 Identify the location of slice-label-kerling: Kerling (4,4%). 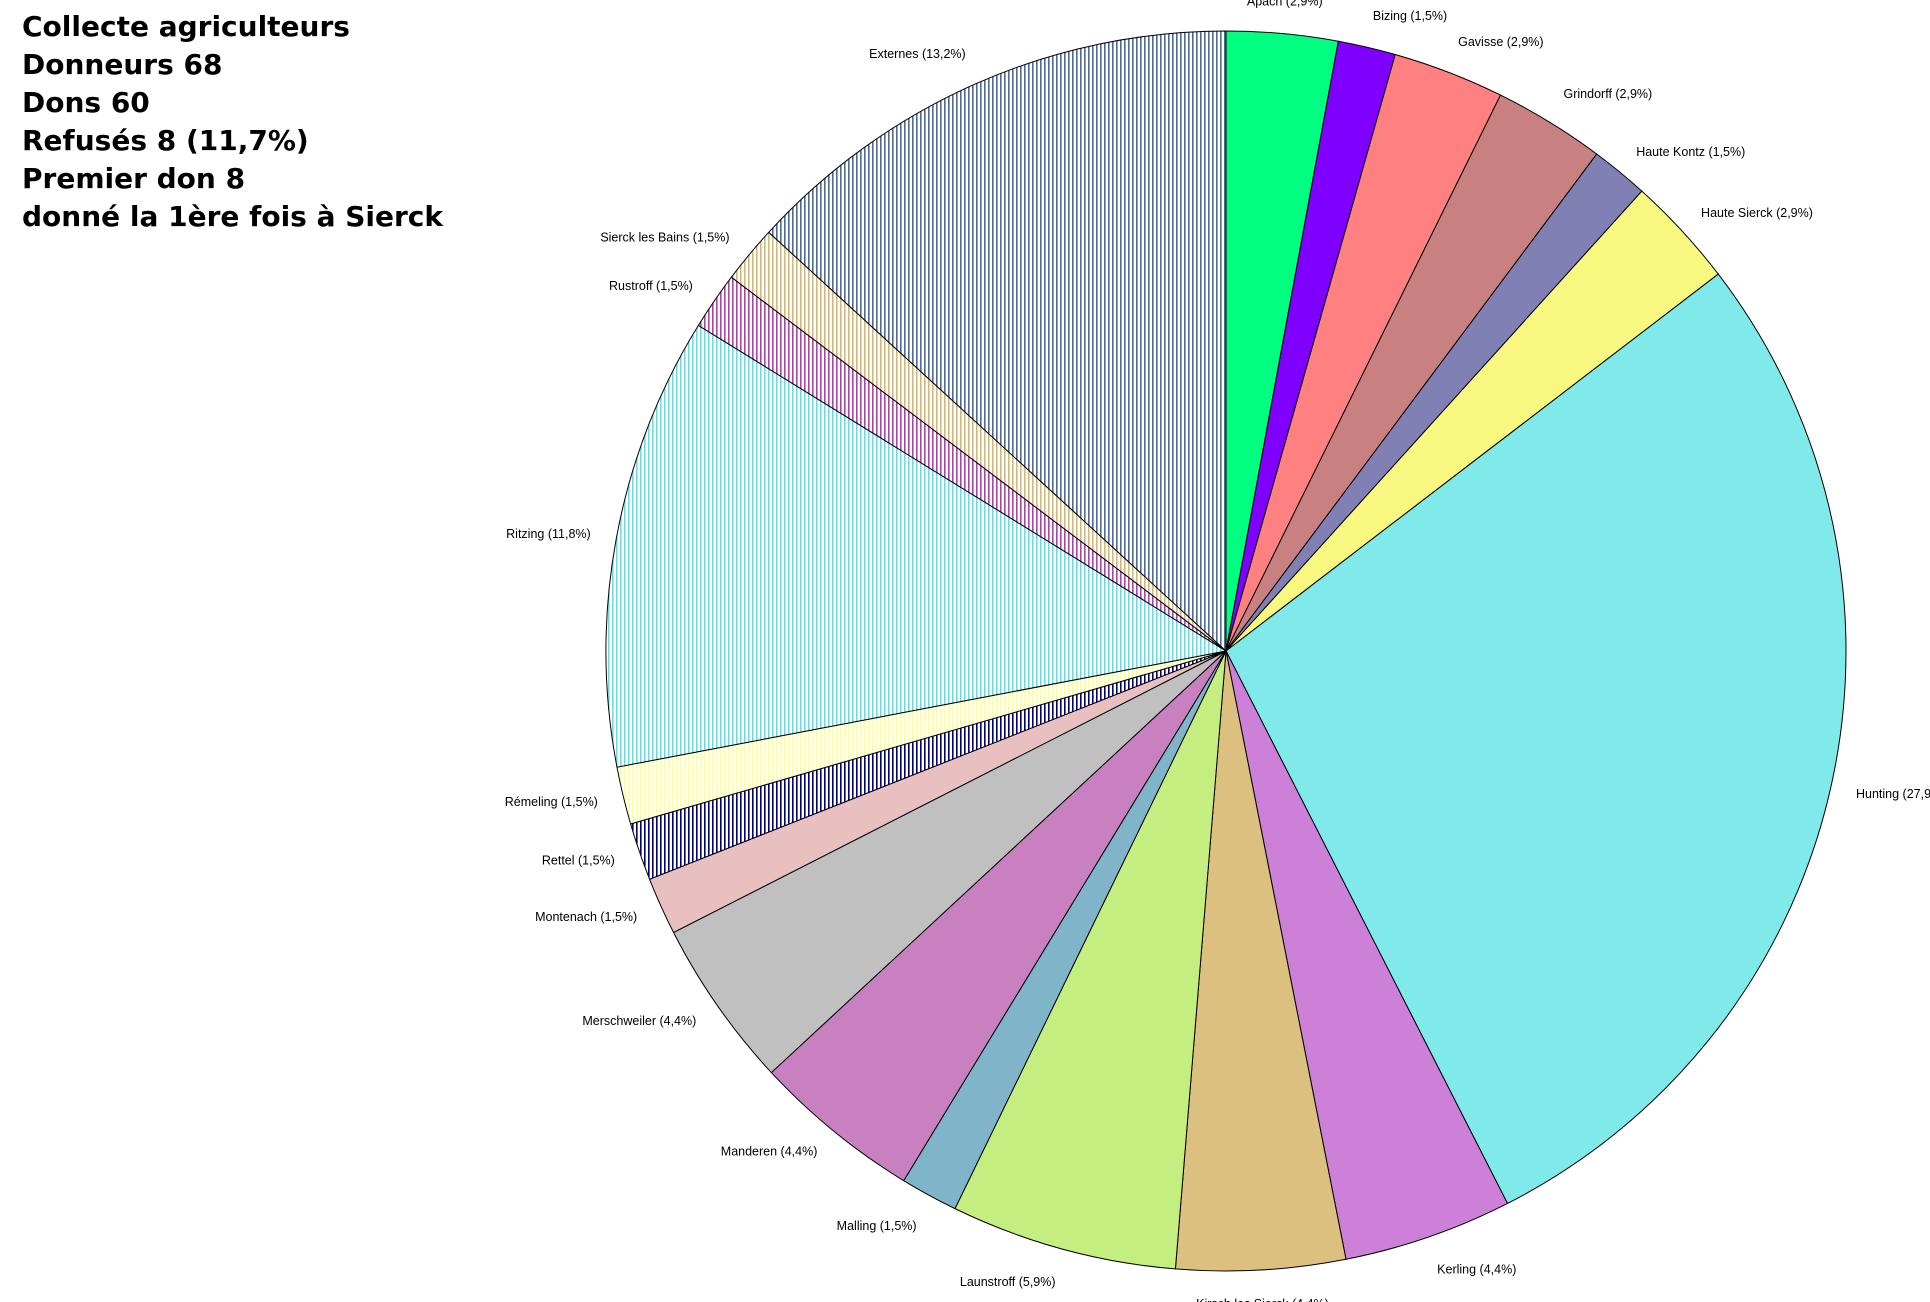
(1476, 1270).